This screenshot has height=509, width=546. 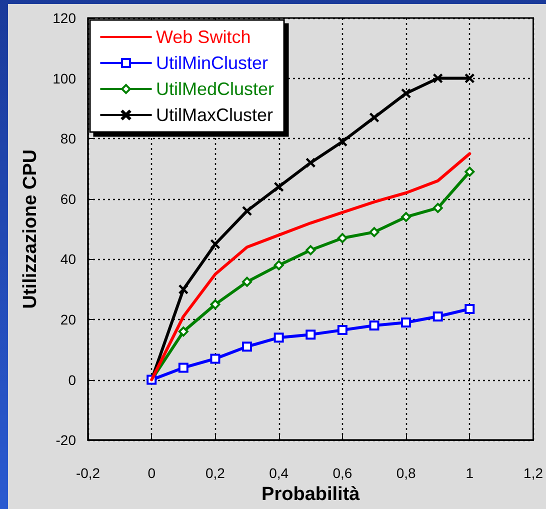 I want to click on x-tick-label: 0, so click(x=152, y=473).